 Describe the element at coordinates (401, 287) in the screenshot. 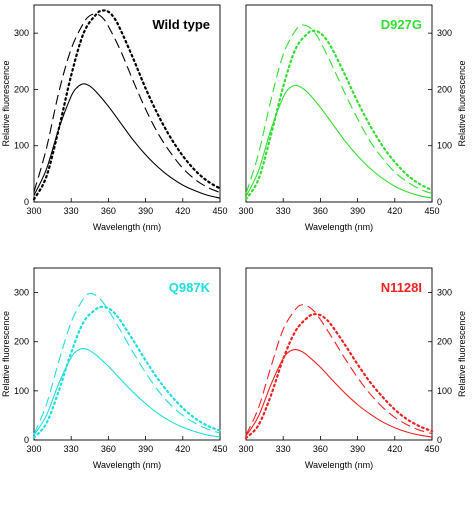

I see `panel-title: N1128I` at that location.